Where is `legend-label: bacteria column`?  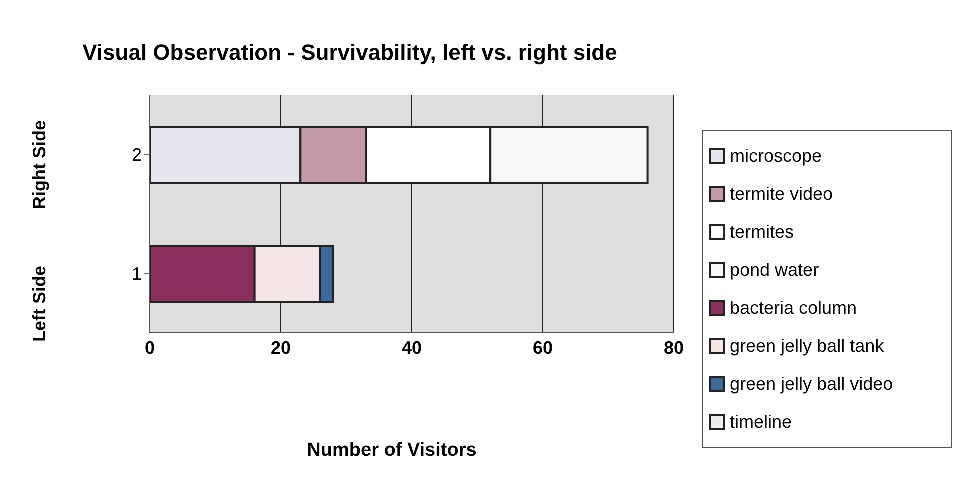
legend-label: bacteria column is located at coordinates (794, 308).